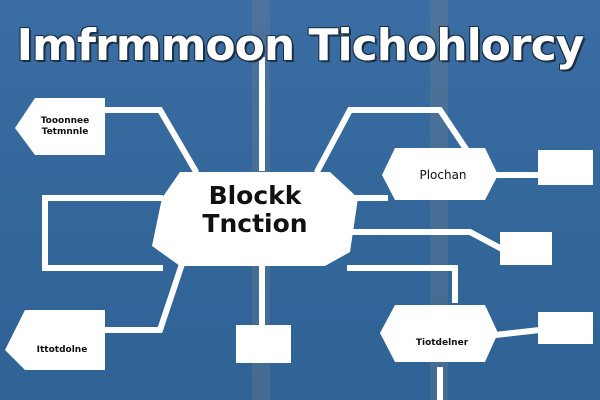 The width and height of the screenshot is (600, 400). I want to click on square-node-bottom-right, so click(565, 328).